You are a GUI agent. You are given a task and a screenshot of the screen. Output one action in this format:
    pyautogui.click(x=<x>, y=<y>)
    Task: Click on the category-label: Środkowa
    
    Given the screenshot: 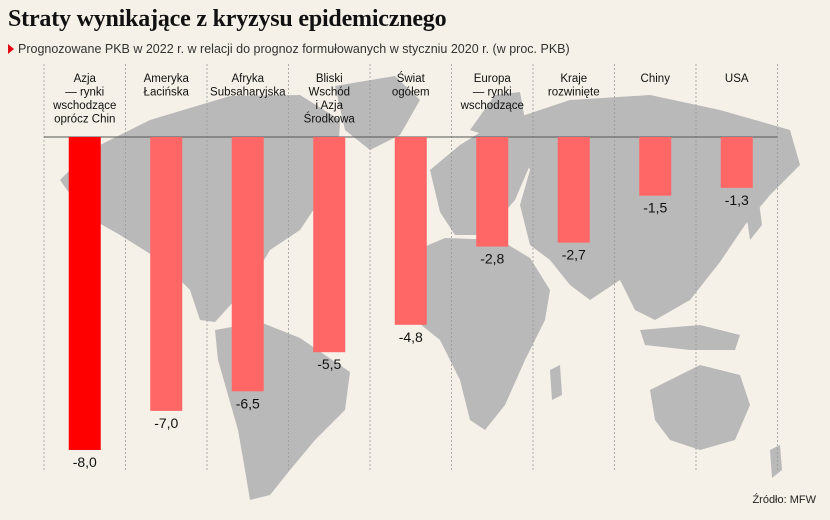 What is the action you would take?
    pyautogui.click(x=330, y=119)
    